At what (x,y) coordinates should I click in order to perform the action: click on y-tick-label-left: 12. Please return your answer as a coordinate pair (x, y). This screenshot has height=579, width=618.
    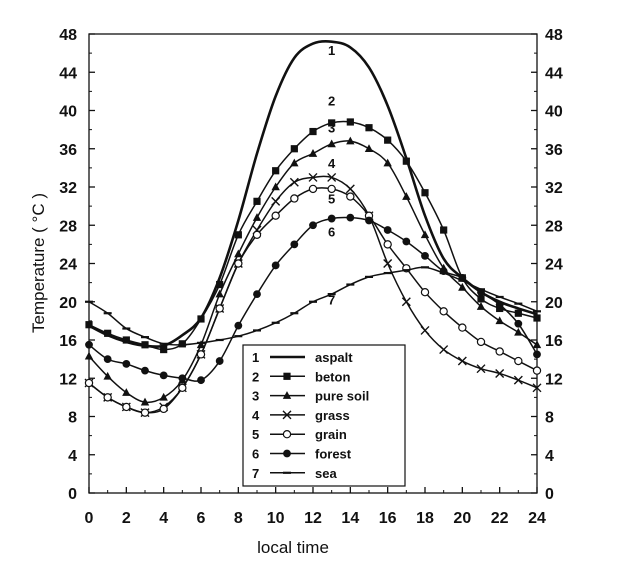
    Looking at the image, I should click on (68, 379).